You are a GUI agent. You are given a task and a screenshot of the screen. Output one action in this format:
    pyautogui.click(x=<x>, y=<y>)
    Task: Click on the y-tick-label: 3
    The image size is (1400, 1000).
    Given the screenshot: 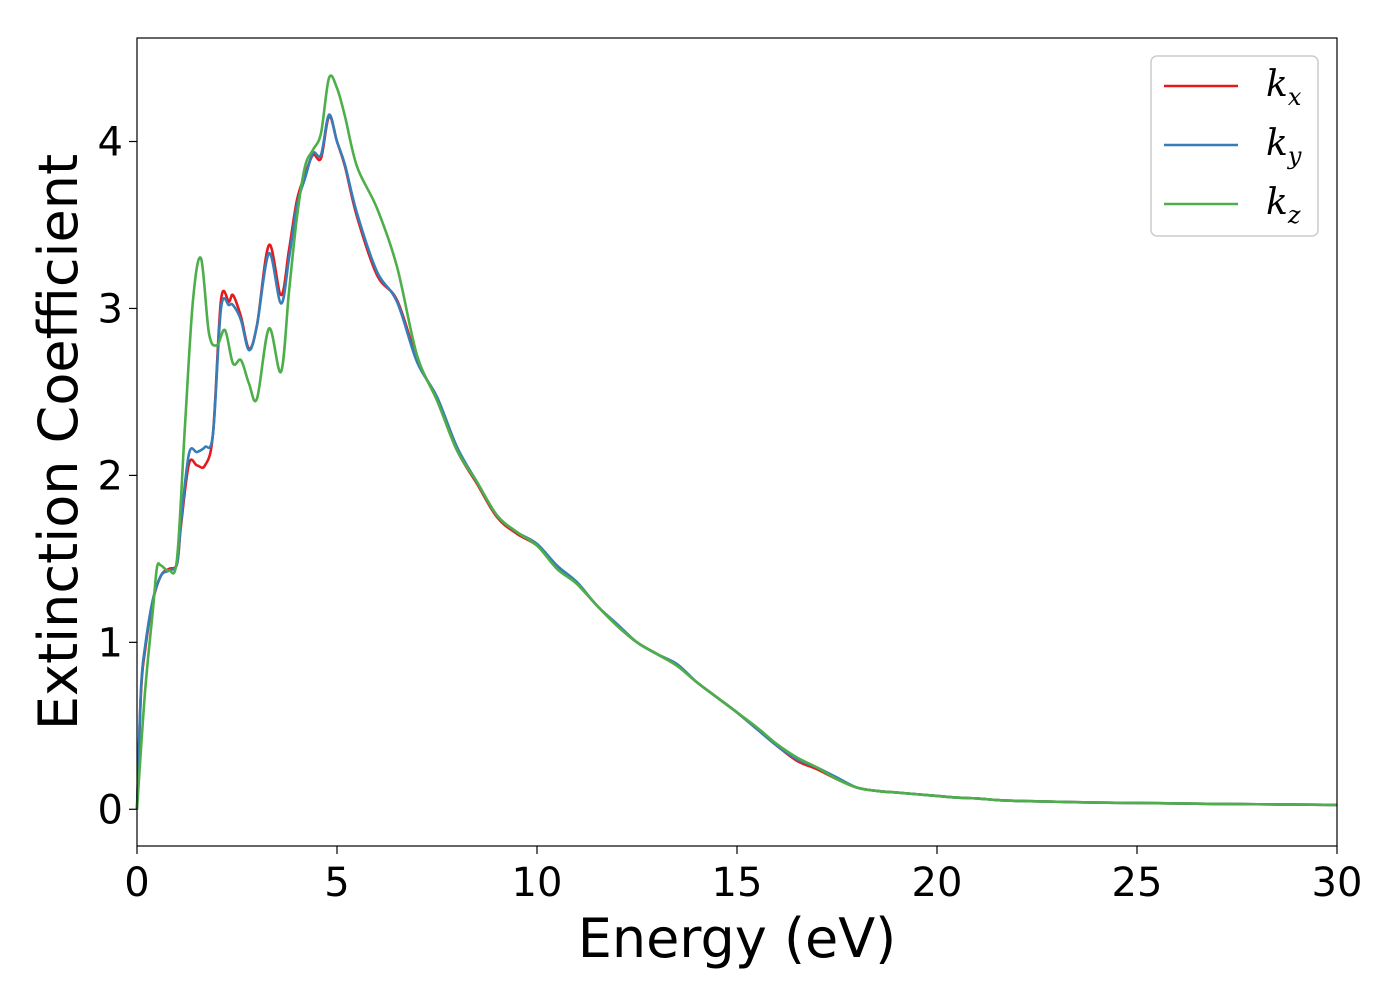 What is the action you would take?
    pyautogui.click(x=110, y=309)
    